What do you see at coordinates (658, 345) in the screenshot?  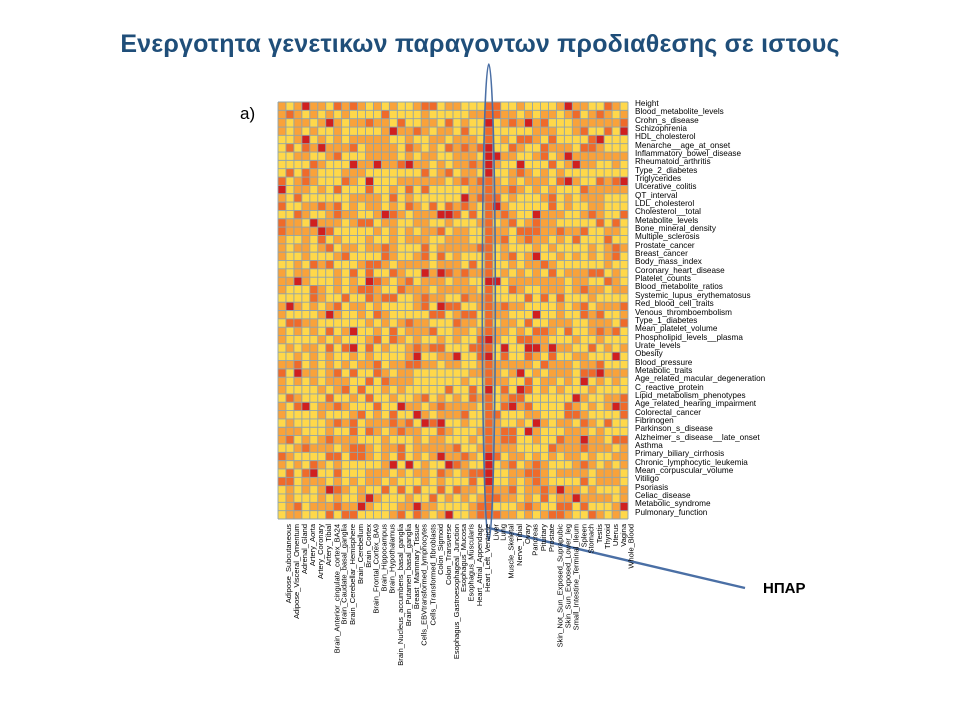 I see `row-label: Urate_levels` at bounding box center [658, 345].